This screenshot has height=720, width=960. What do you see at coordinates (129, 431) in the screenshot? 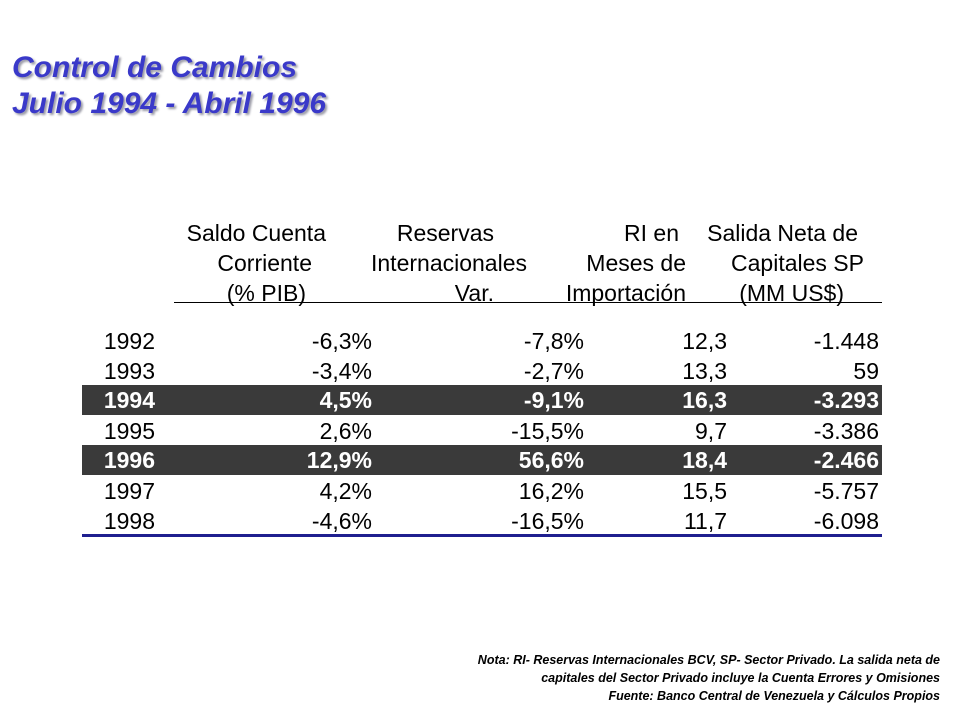
I see `table-cell-year: 1995` at bounding box center [129, 431].